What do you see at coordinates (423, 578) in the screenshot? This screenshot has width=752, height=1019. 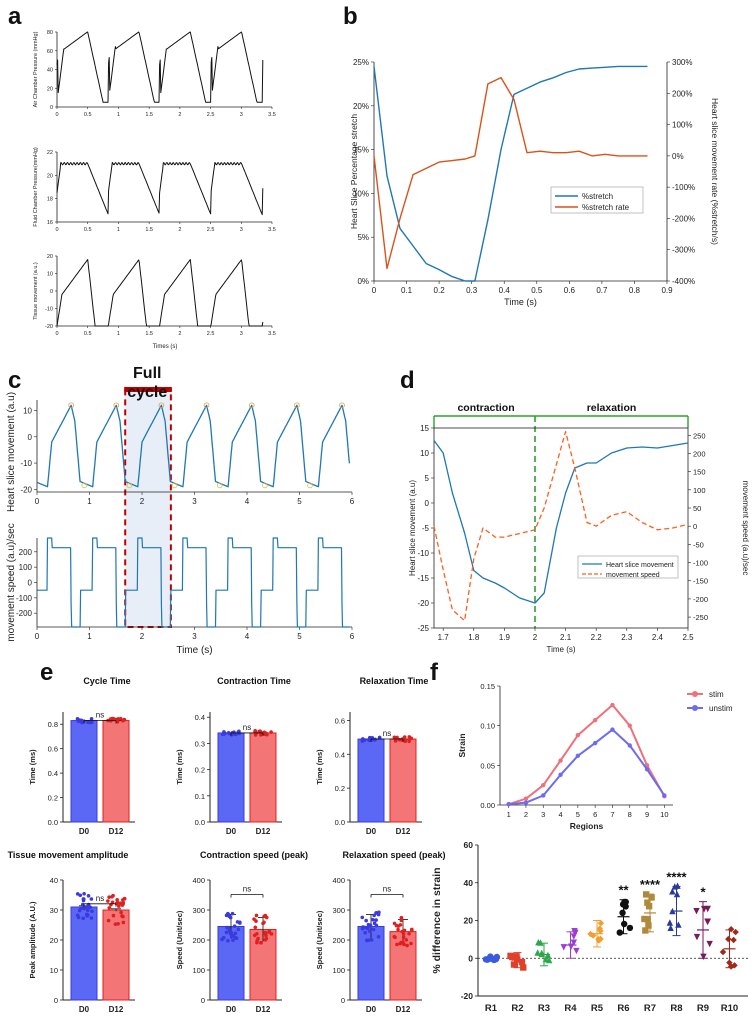 I see `d-ytick-left-label: -15` at bounding box center [423, 578].